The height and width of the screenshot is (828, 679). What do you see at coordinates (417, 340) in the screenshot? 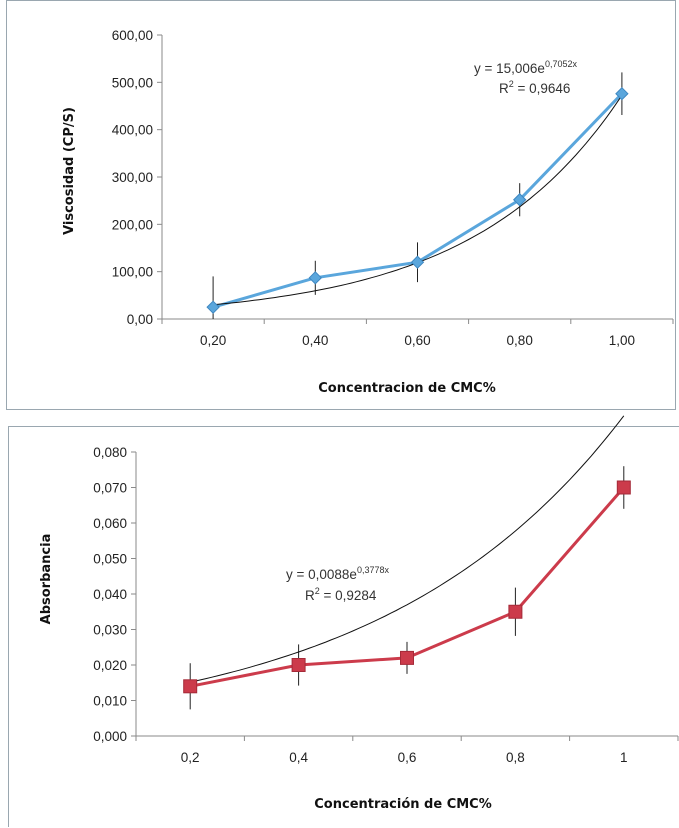
I see `x-tick-label: 0,60` at bounding box center [417, 340].